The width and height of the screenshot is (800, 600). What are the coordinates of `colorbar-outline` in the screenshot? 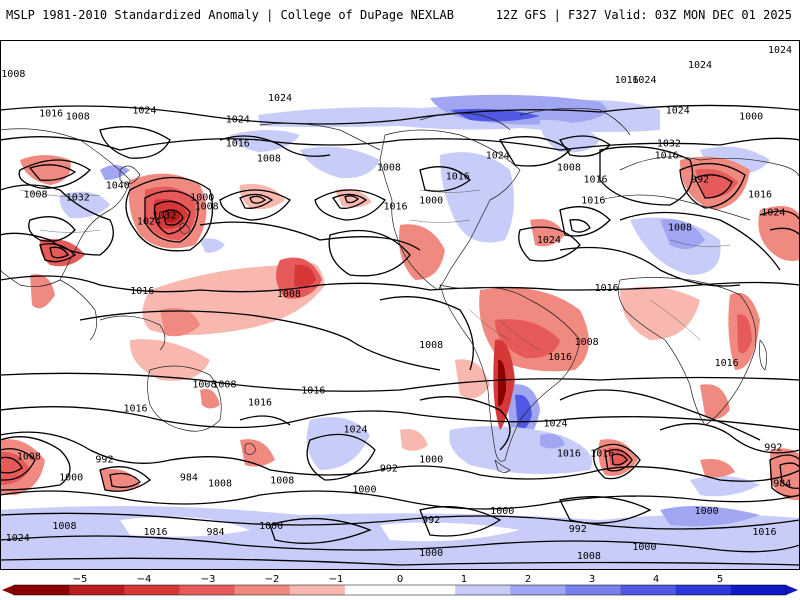 It's located at (400, 590).